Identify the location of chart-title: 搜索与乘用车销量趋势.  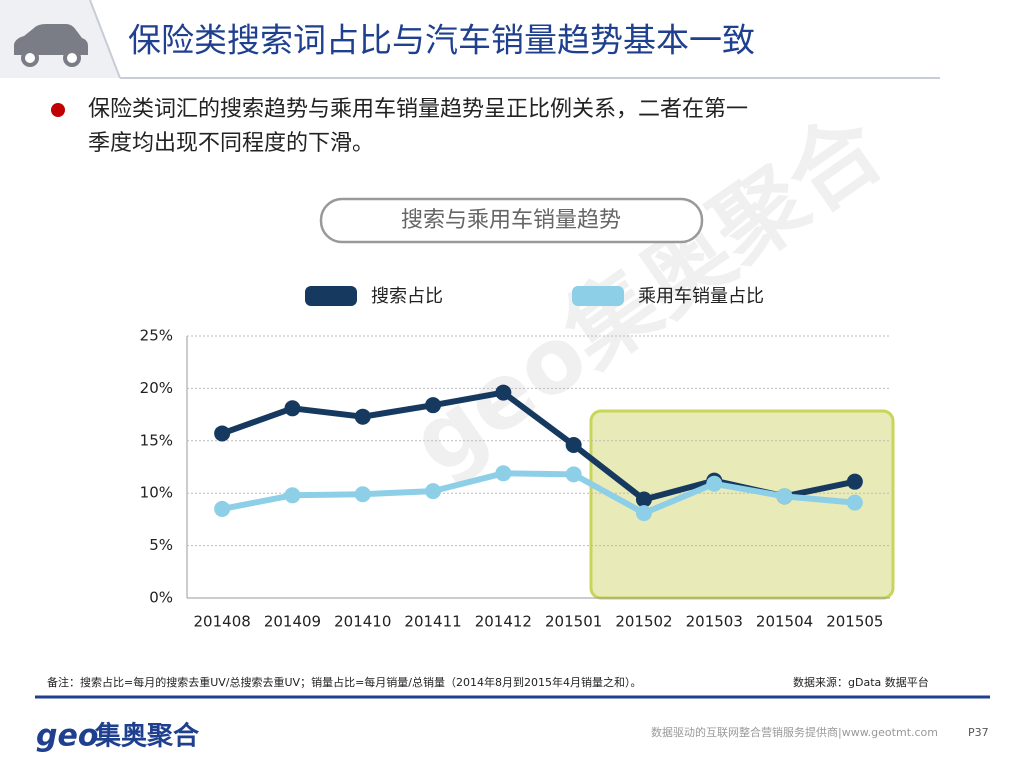
(511, 220).